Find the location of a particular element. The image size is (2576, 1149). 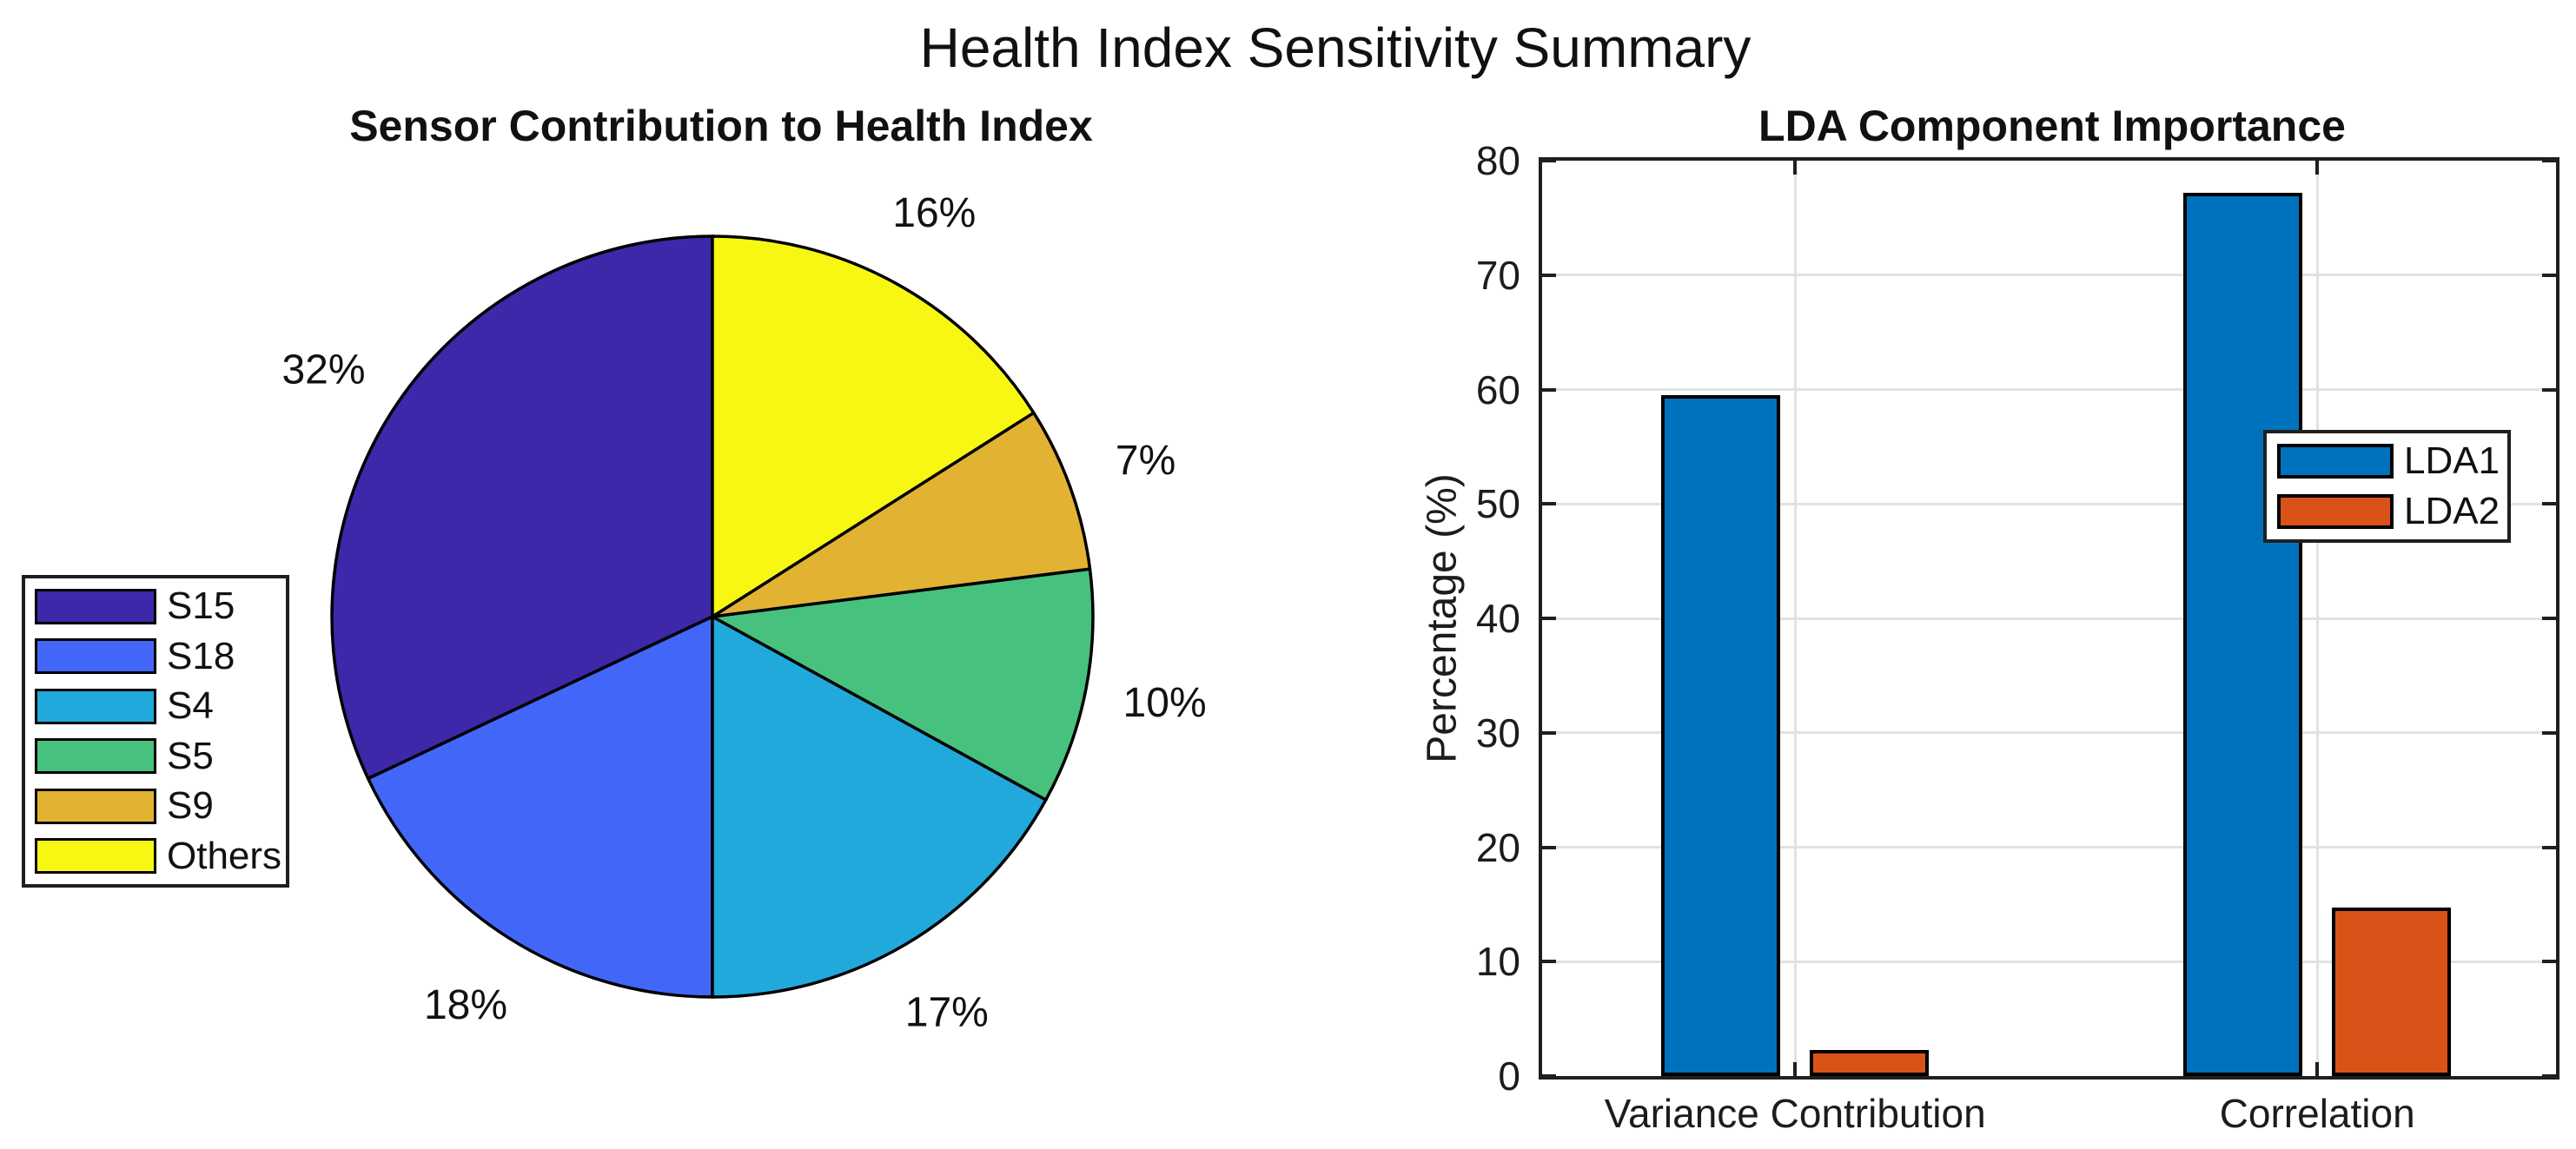

pie-percent-label-S18: 18% is located at coordinates (465, 1005).